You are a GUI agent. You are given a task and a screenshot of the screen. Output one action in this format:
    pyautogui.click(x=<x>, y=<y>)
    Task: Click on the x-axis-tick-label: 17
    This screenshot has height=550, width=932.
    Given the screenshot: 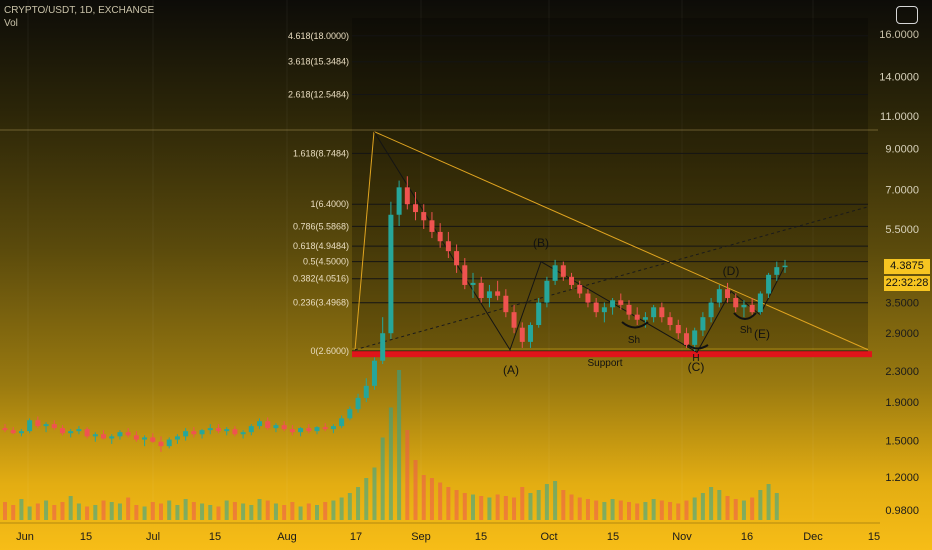 What is the action you would take?
    pyautogui.click(x=356, y=537)
    